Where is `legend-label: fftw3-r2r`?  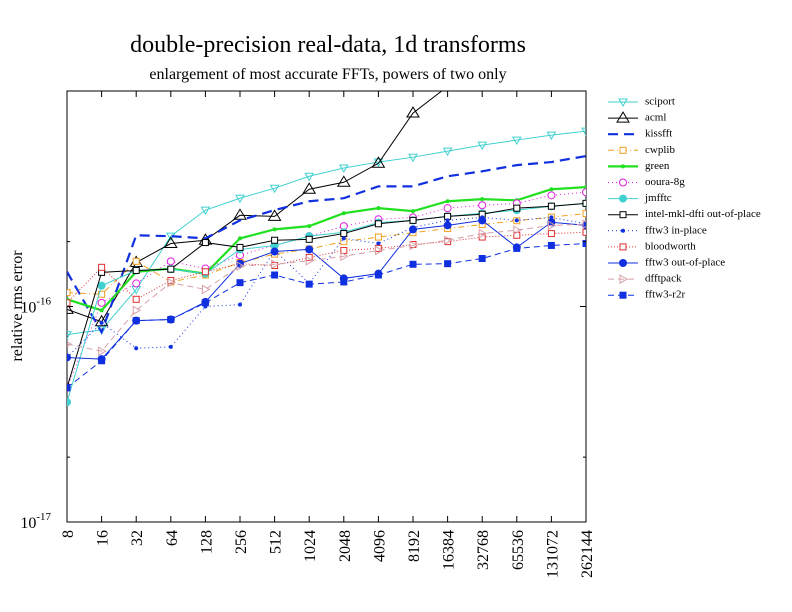 legend-label: fftw3-r2r is located at coordinates (665, 295).